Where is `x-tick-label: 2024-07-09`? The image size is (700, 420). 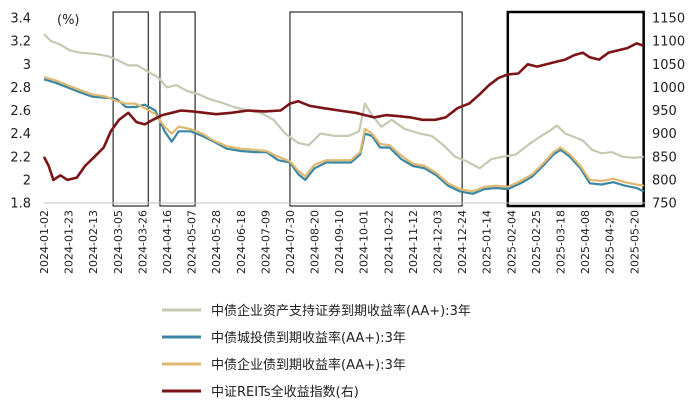
x-tick-label: 2024-07-09 is located at coordinates (265, 242).